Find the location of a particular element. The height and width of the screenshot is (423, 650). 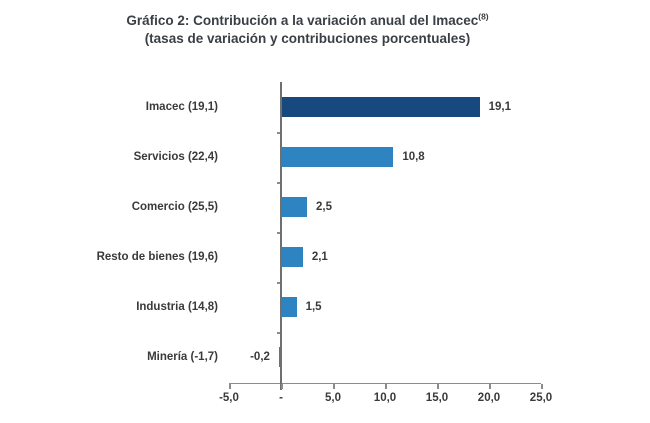

x-axis-tick-label: 5,0 is located at coordinates (333, 398).